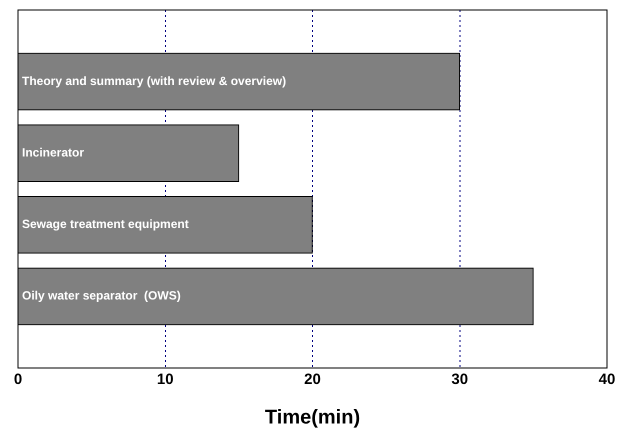 The height and width of the screenshot is (442, 629). I want to click on x-tick-label: 10, so click(165, 379).